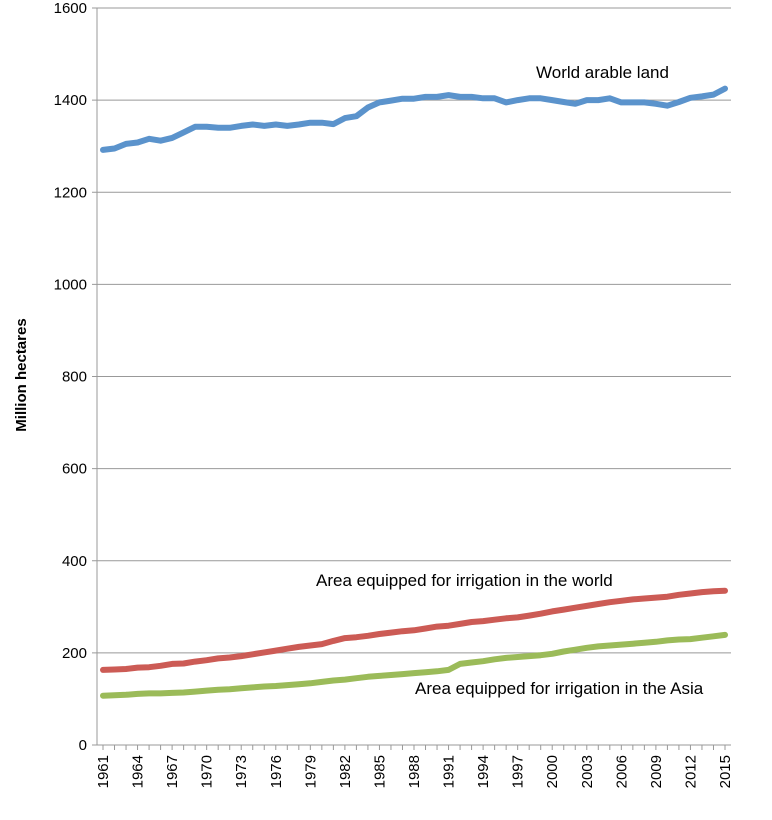 Image resolution: width=772 pixels, height=820 pixels. Describe the element at coordinates (172, 771) in the screenshot. I see `x-tick-label: 1967` at that location.